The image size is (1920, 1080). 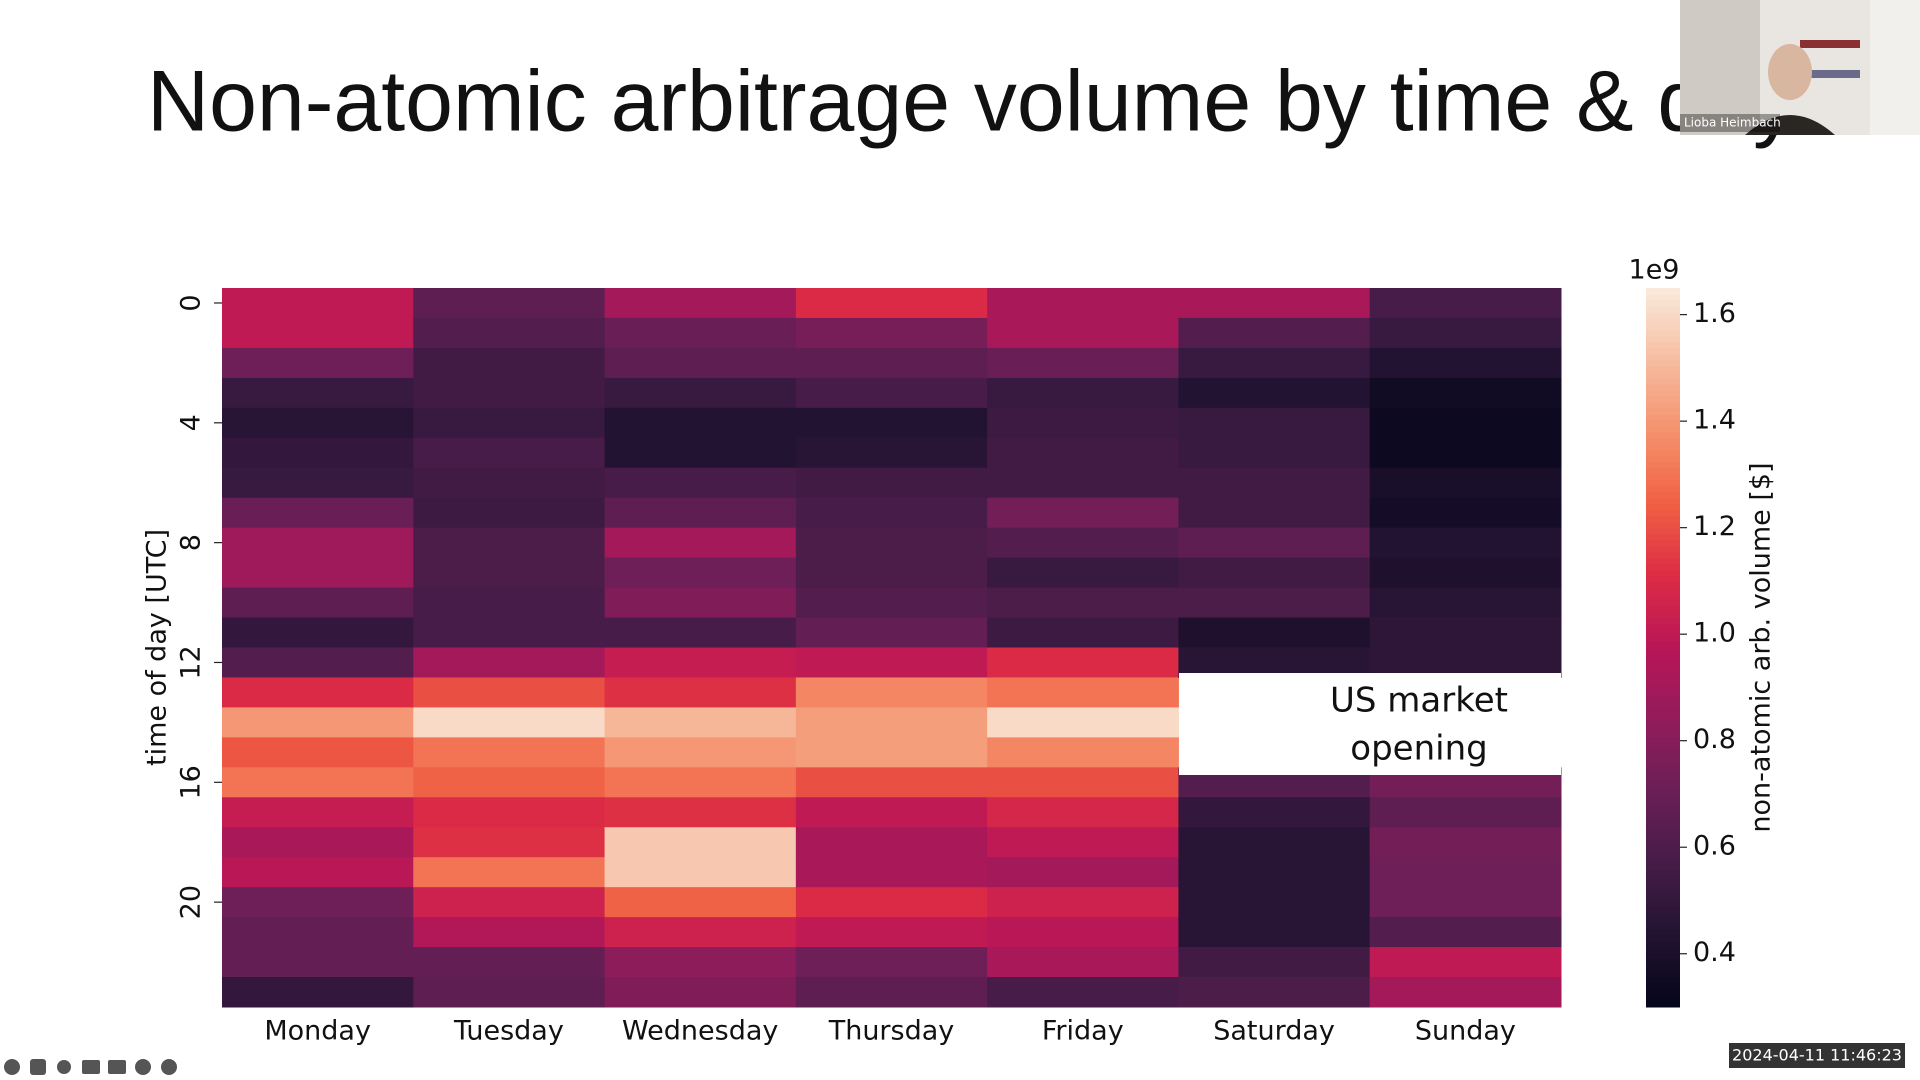 I want to click on colorbar-tick-label: 1.6, so click(x=1714, y=313).